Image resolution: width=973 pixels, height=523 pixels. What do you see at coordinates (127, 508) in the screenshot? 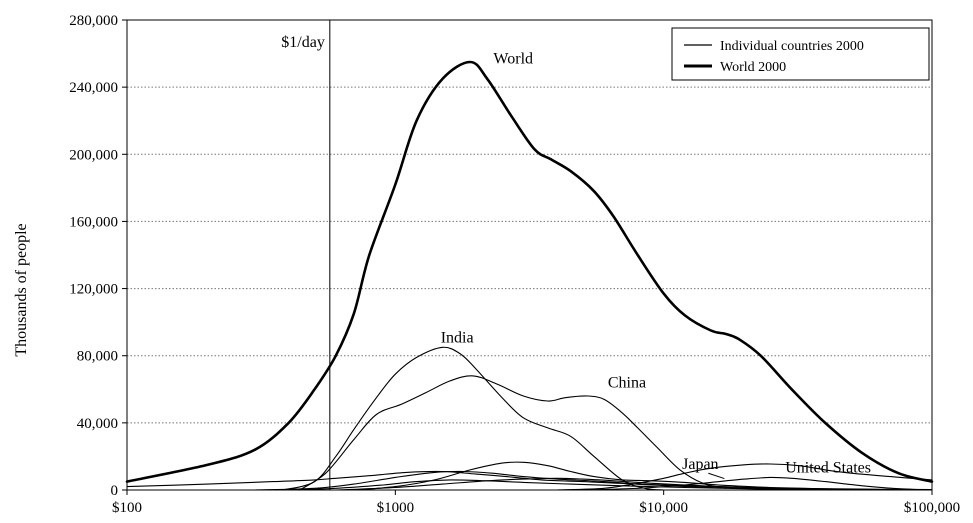
I see `x-tick-label: $100` at bounding box center [127, 508].